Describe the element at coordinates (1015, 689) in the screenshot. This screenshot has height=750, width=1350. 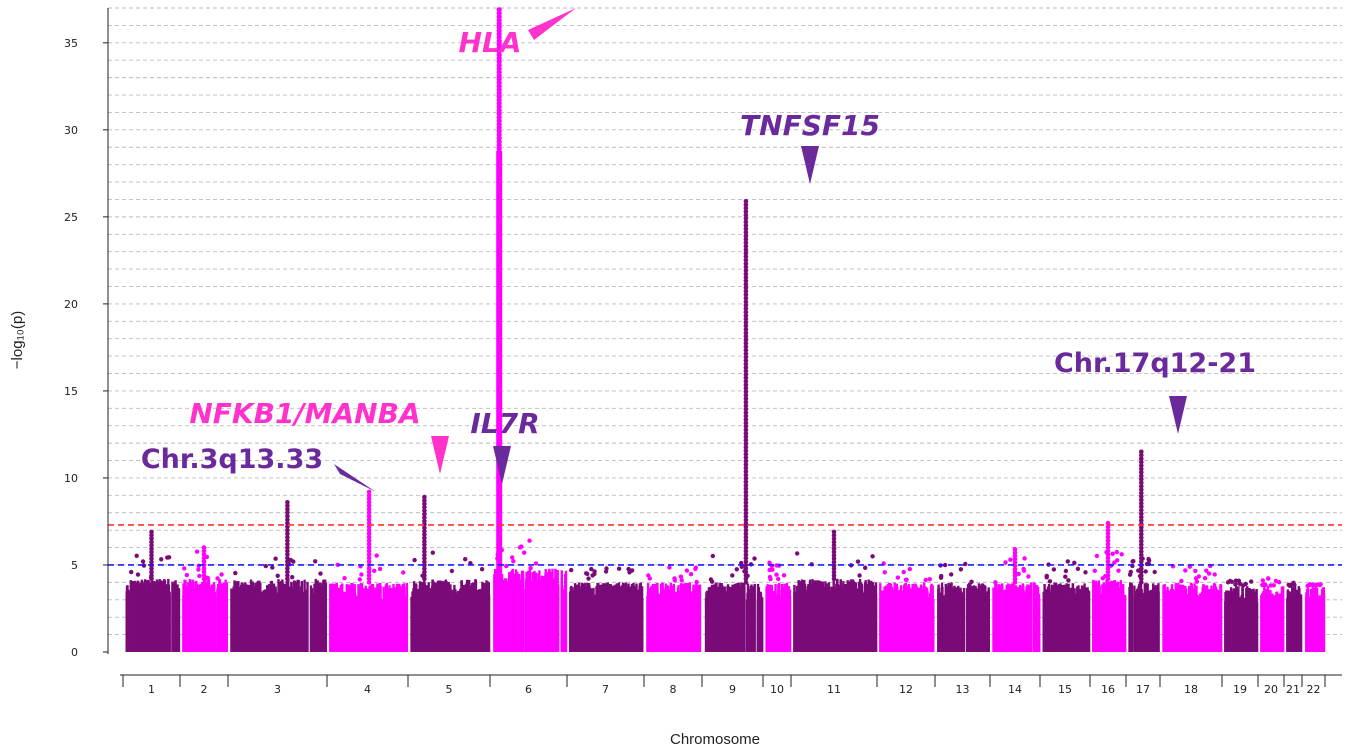
I see `x-tick-label: 14` at that location.